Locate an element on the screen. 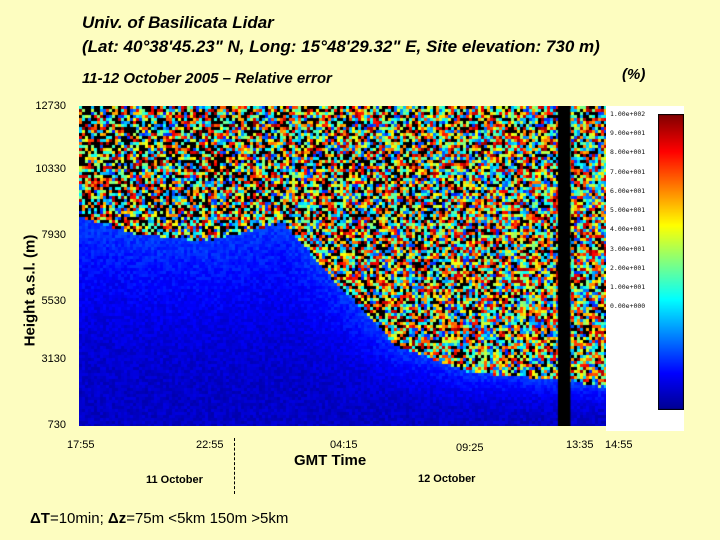  day-label: 11 October is located at coordinates (174, 480).